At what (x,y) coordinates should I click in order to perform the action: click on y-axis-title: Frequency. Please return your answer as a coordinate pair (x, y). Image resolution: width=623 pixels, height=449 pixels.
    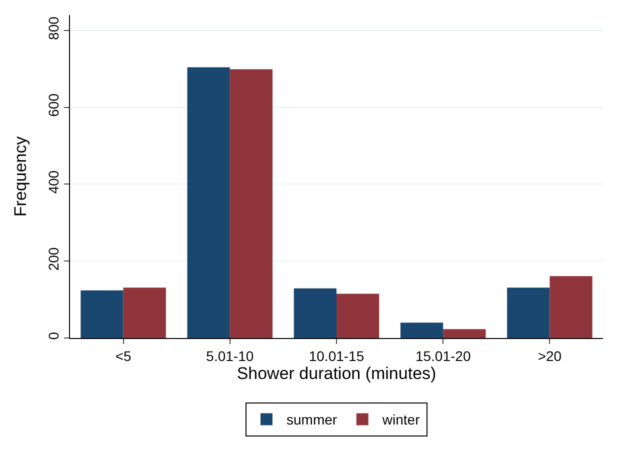
    Looking at the image, I should click on (20, 176).